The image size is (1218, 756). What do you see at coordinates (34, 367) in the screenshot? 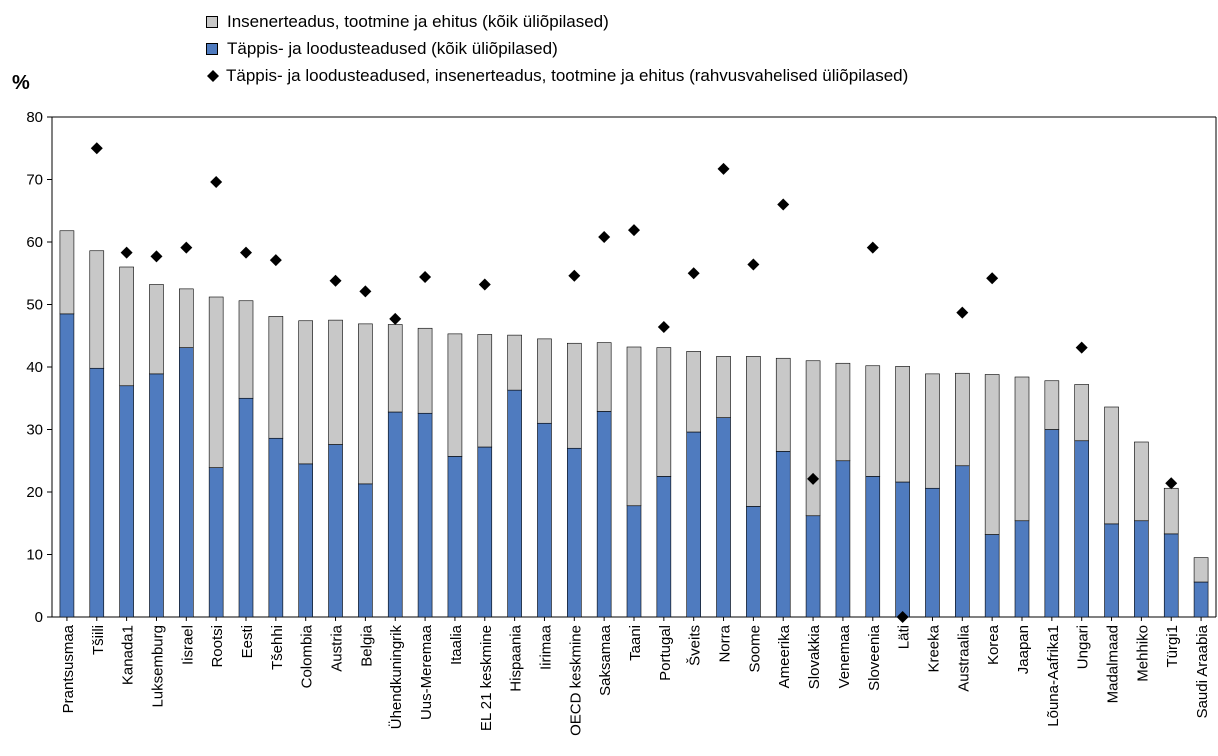
I see `y-tick-label: 40` at bounding box center [34, 367].